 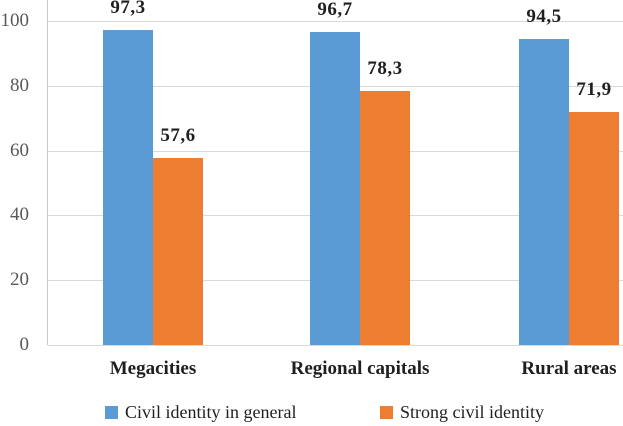 What do you see at coordinates (385, 218) in the screenshot?
I see `bar-series2-cat2` at bounding box center [385, 218].